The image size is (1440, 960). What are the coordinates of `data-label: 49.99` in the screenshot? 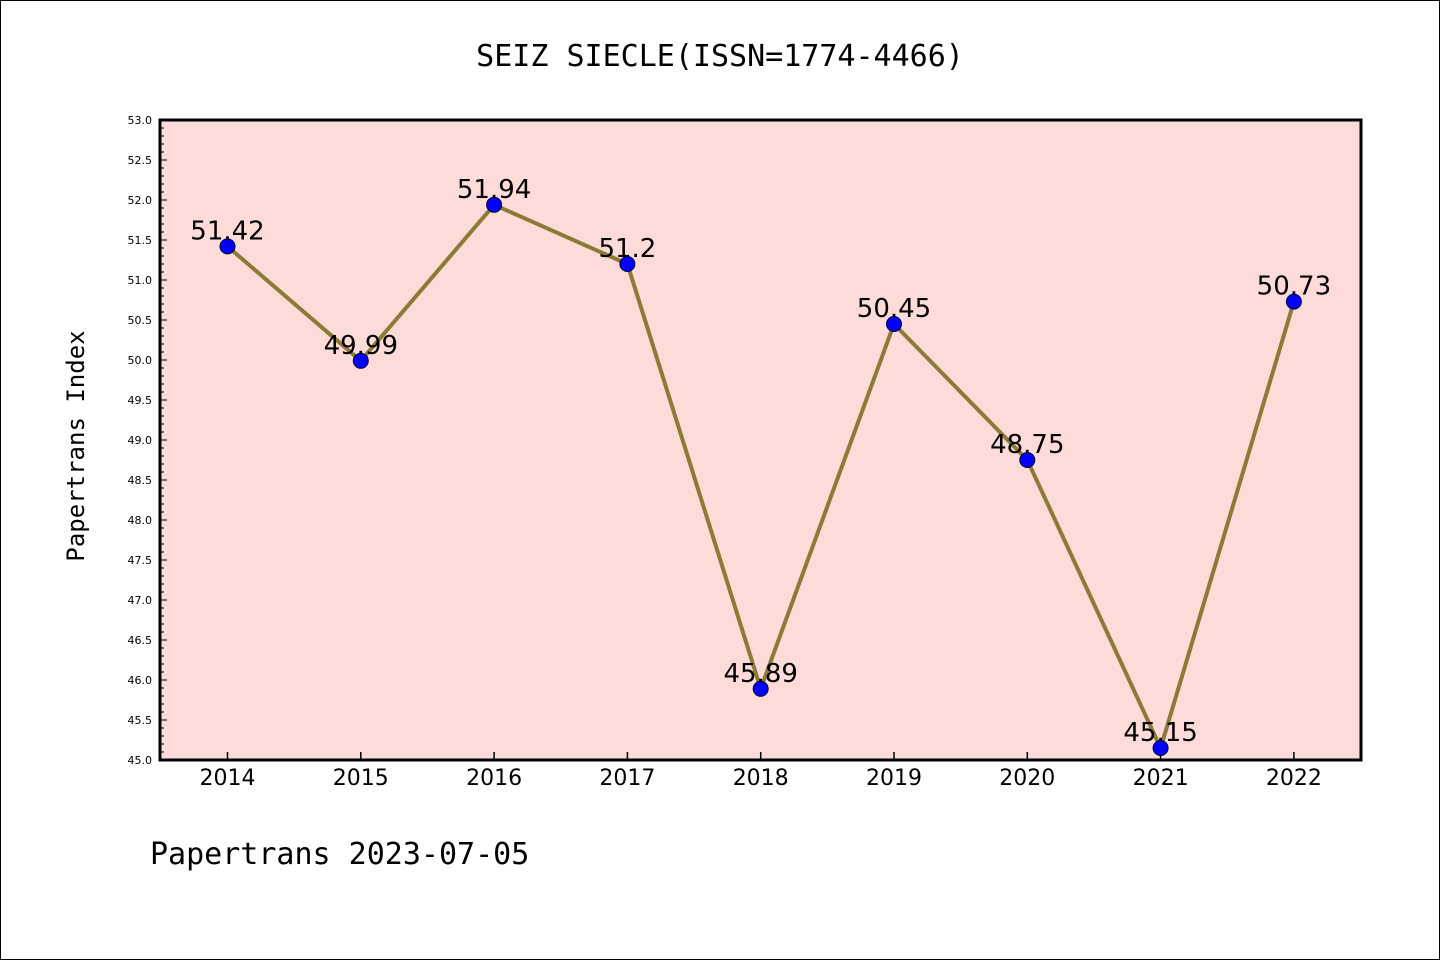 It's located at (361, 346).